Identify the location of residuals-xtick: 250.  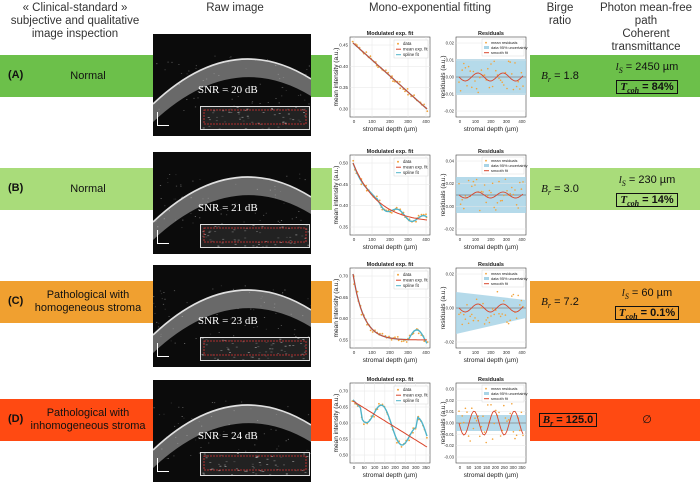
(505, 467).